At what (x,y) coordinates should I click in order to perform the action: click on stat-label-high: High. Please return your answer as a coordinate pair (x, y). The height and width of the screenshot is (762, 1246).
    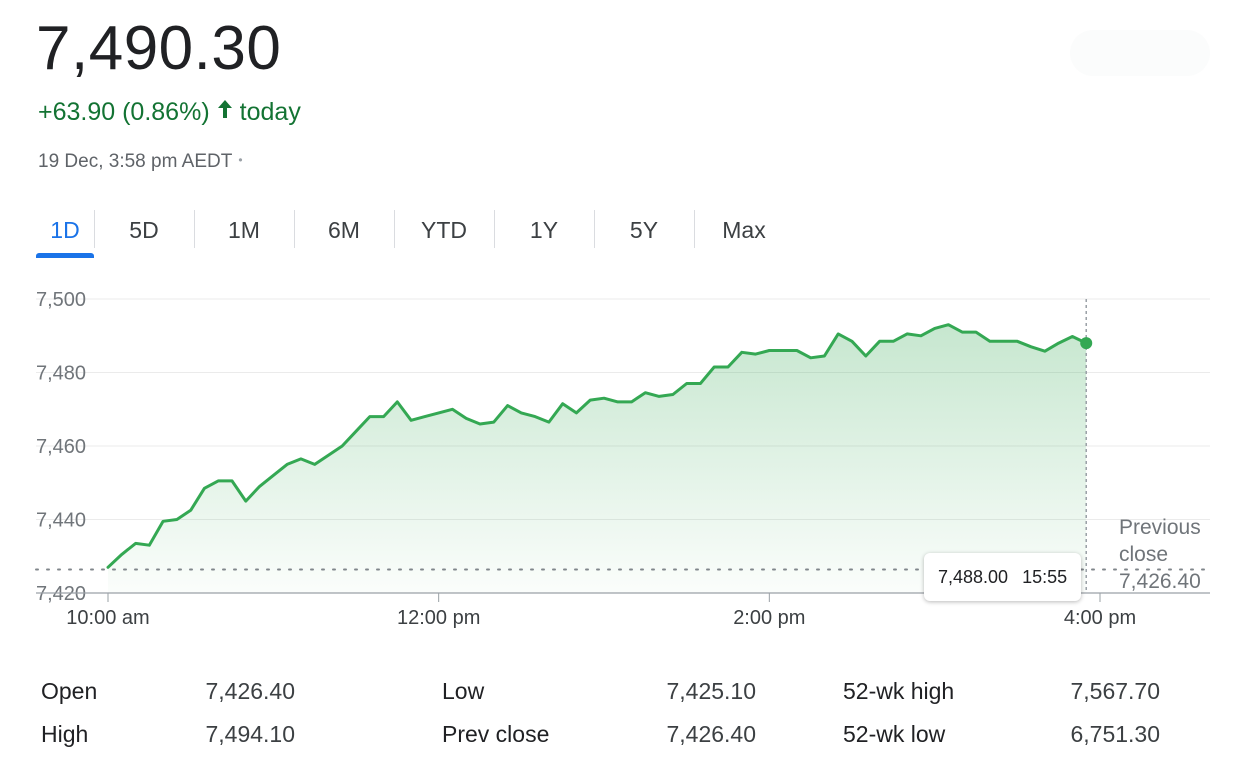
    Looking at the image, I should click on (65, 734).